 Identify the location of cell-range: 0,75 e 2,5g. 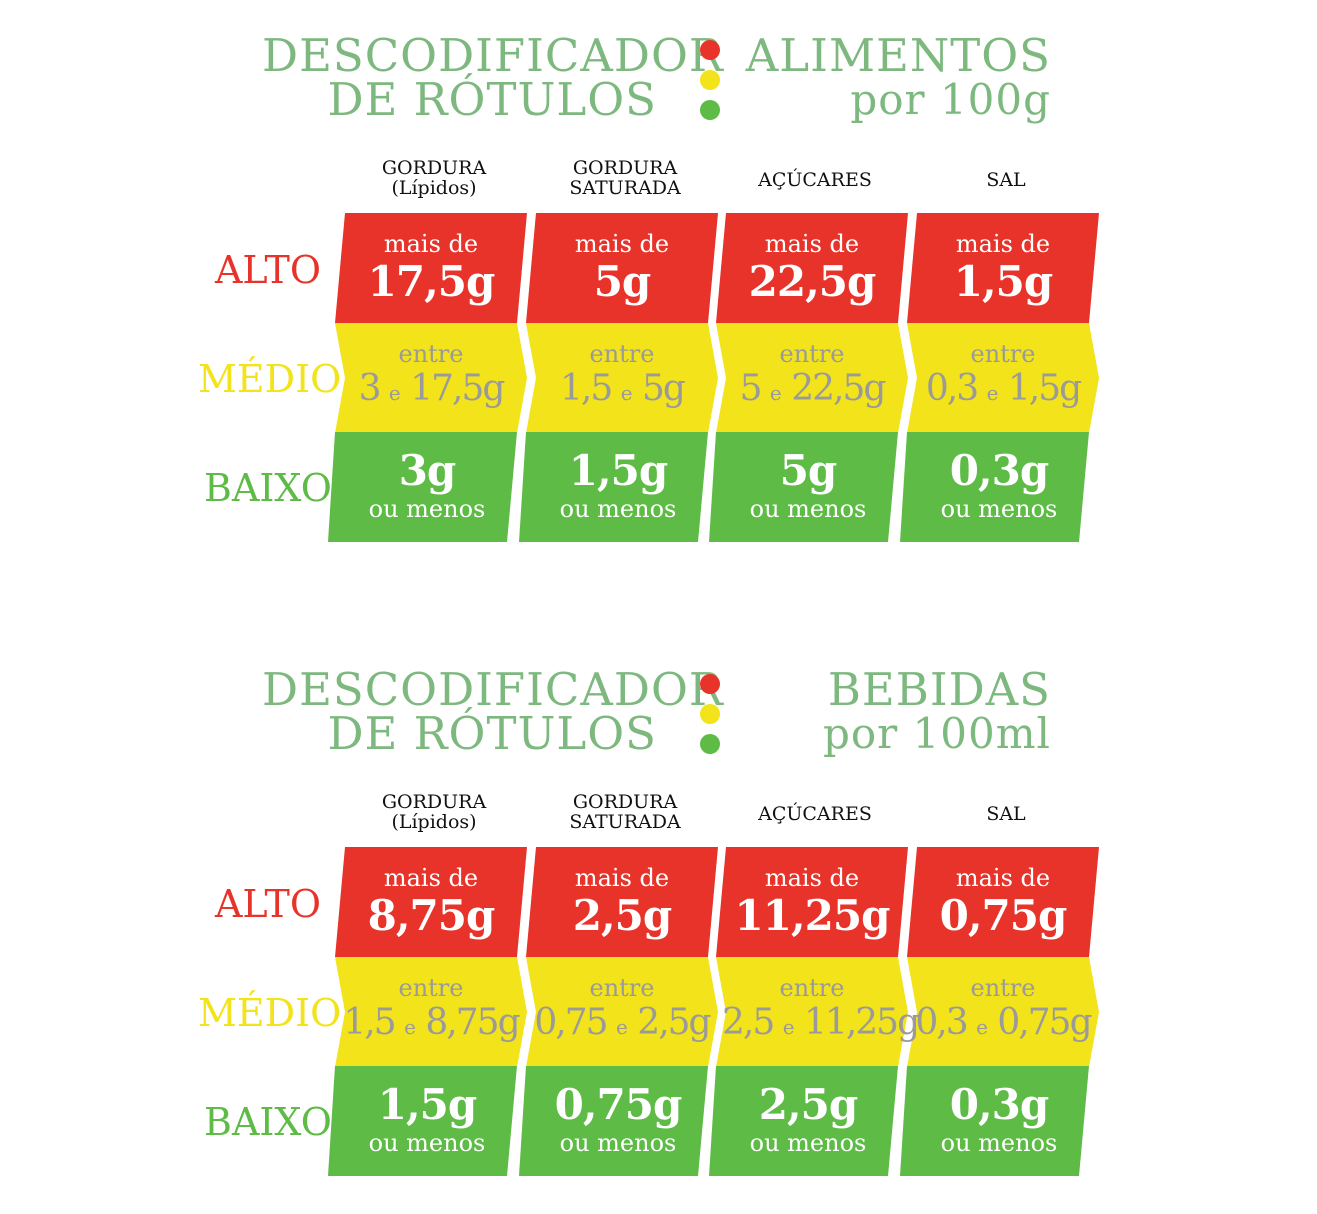
(622, 1025).